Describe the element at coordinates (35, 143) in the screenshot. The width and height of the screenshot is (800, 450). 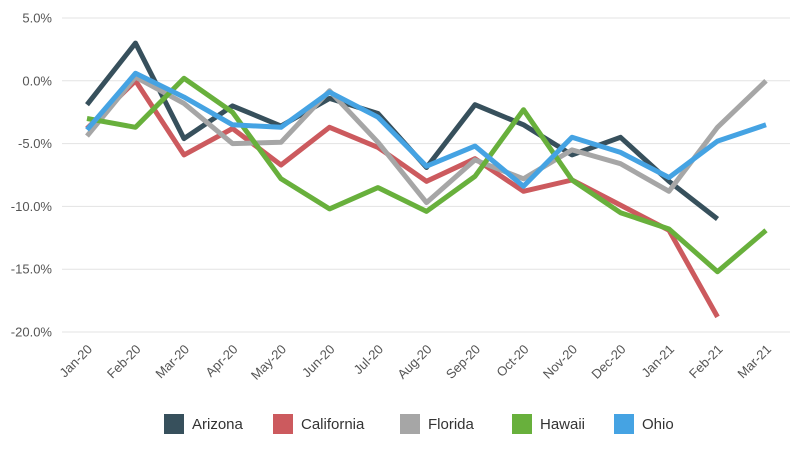
I see `y-tick-label: -5.0%` at that location.